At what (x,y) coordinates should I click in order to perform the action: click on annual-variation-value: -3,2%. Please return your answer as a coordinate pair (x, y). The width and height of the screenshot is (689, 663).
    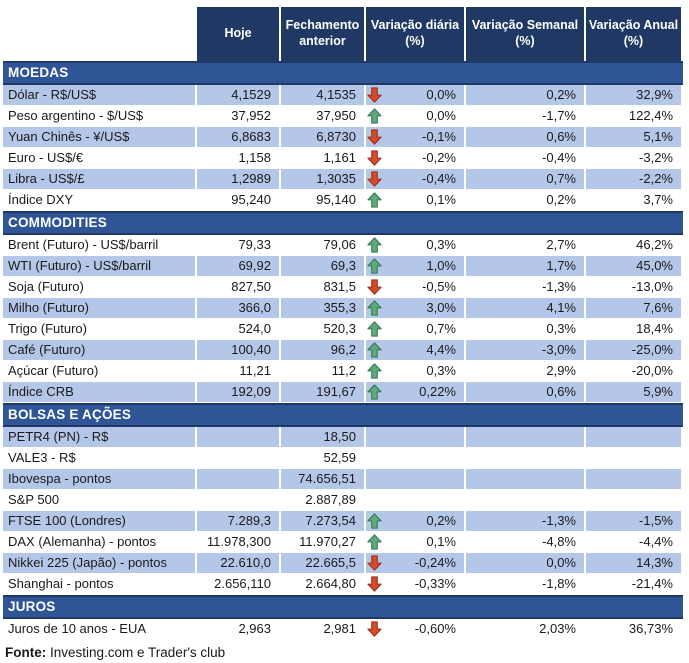
    Looking at the image, I should click on (634, 158).